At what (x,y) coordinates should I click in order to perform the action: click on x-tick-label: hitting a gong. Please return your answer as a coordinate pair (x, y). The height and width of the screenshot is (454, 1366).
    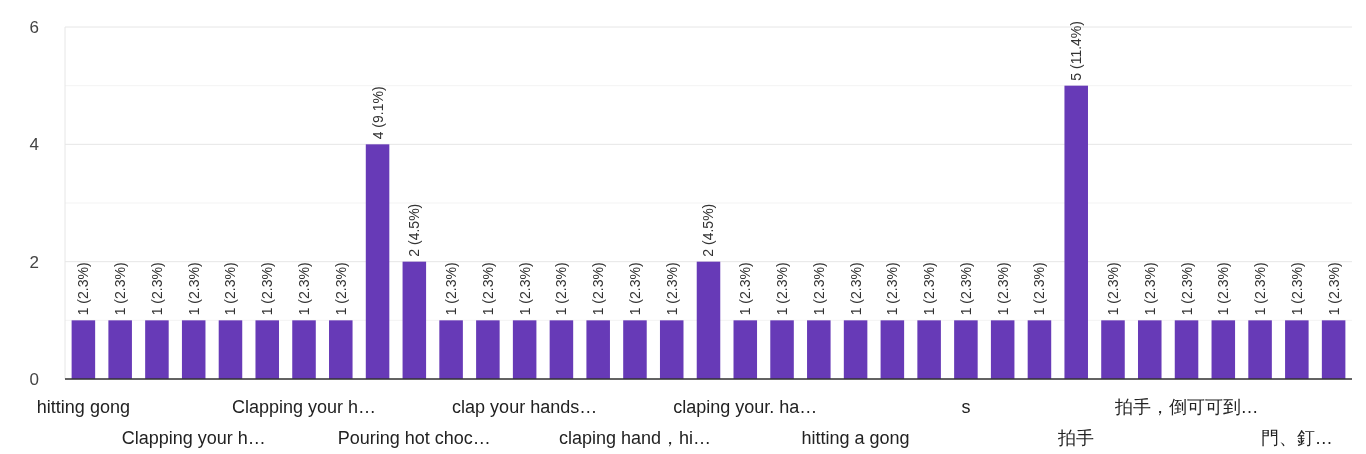
    Looking at the image, I should click on (855, 438).